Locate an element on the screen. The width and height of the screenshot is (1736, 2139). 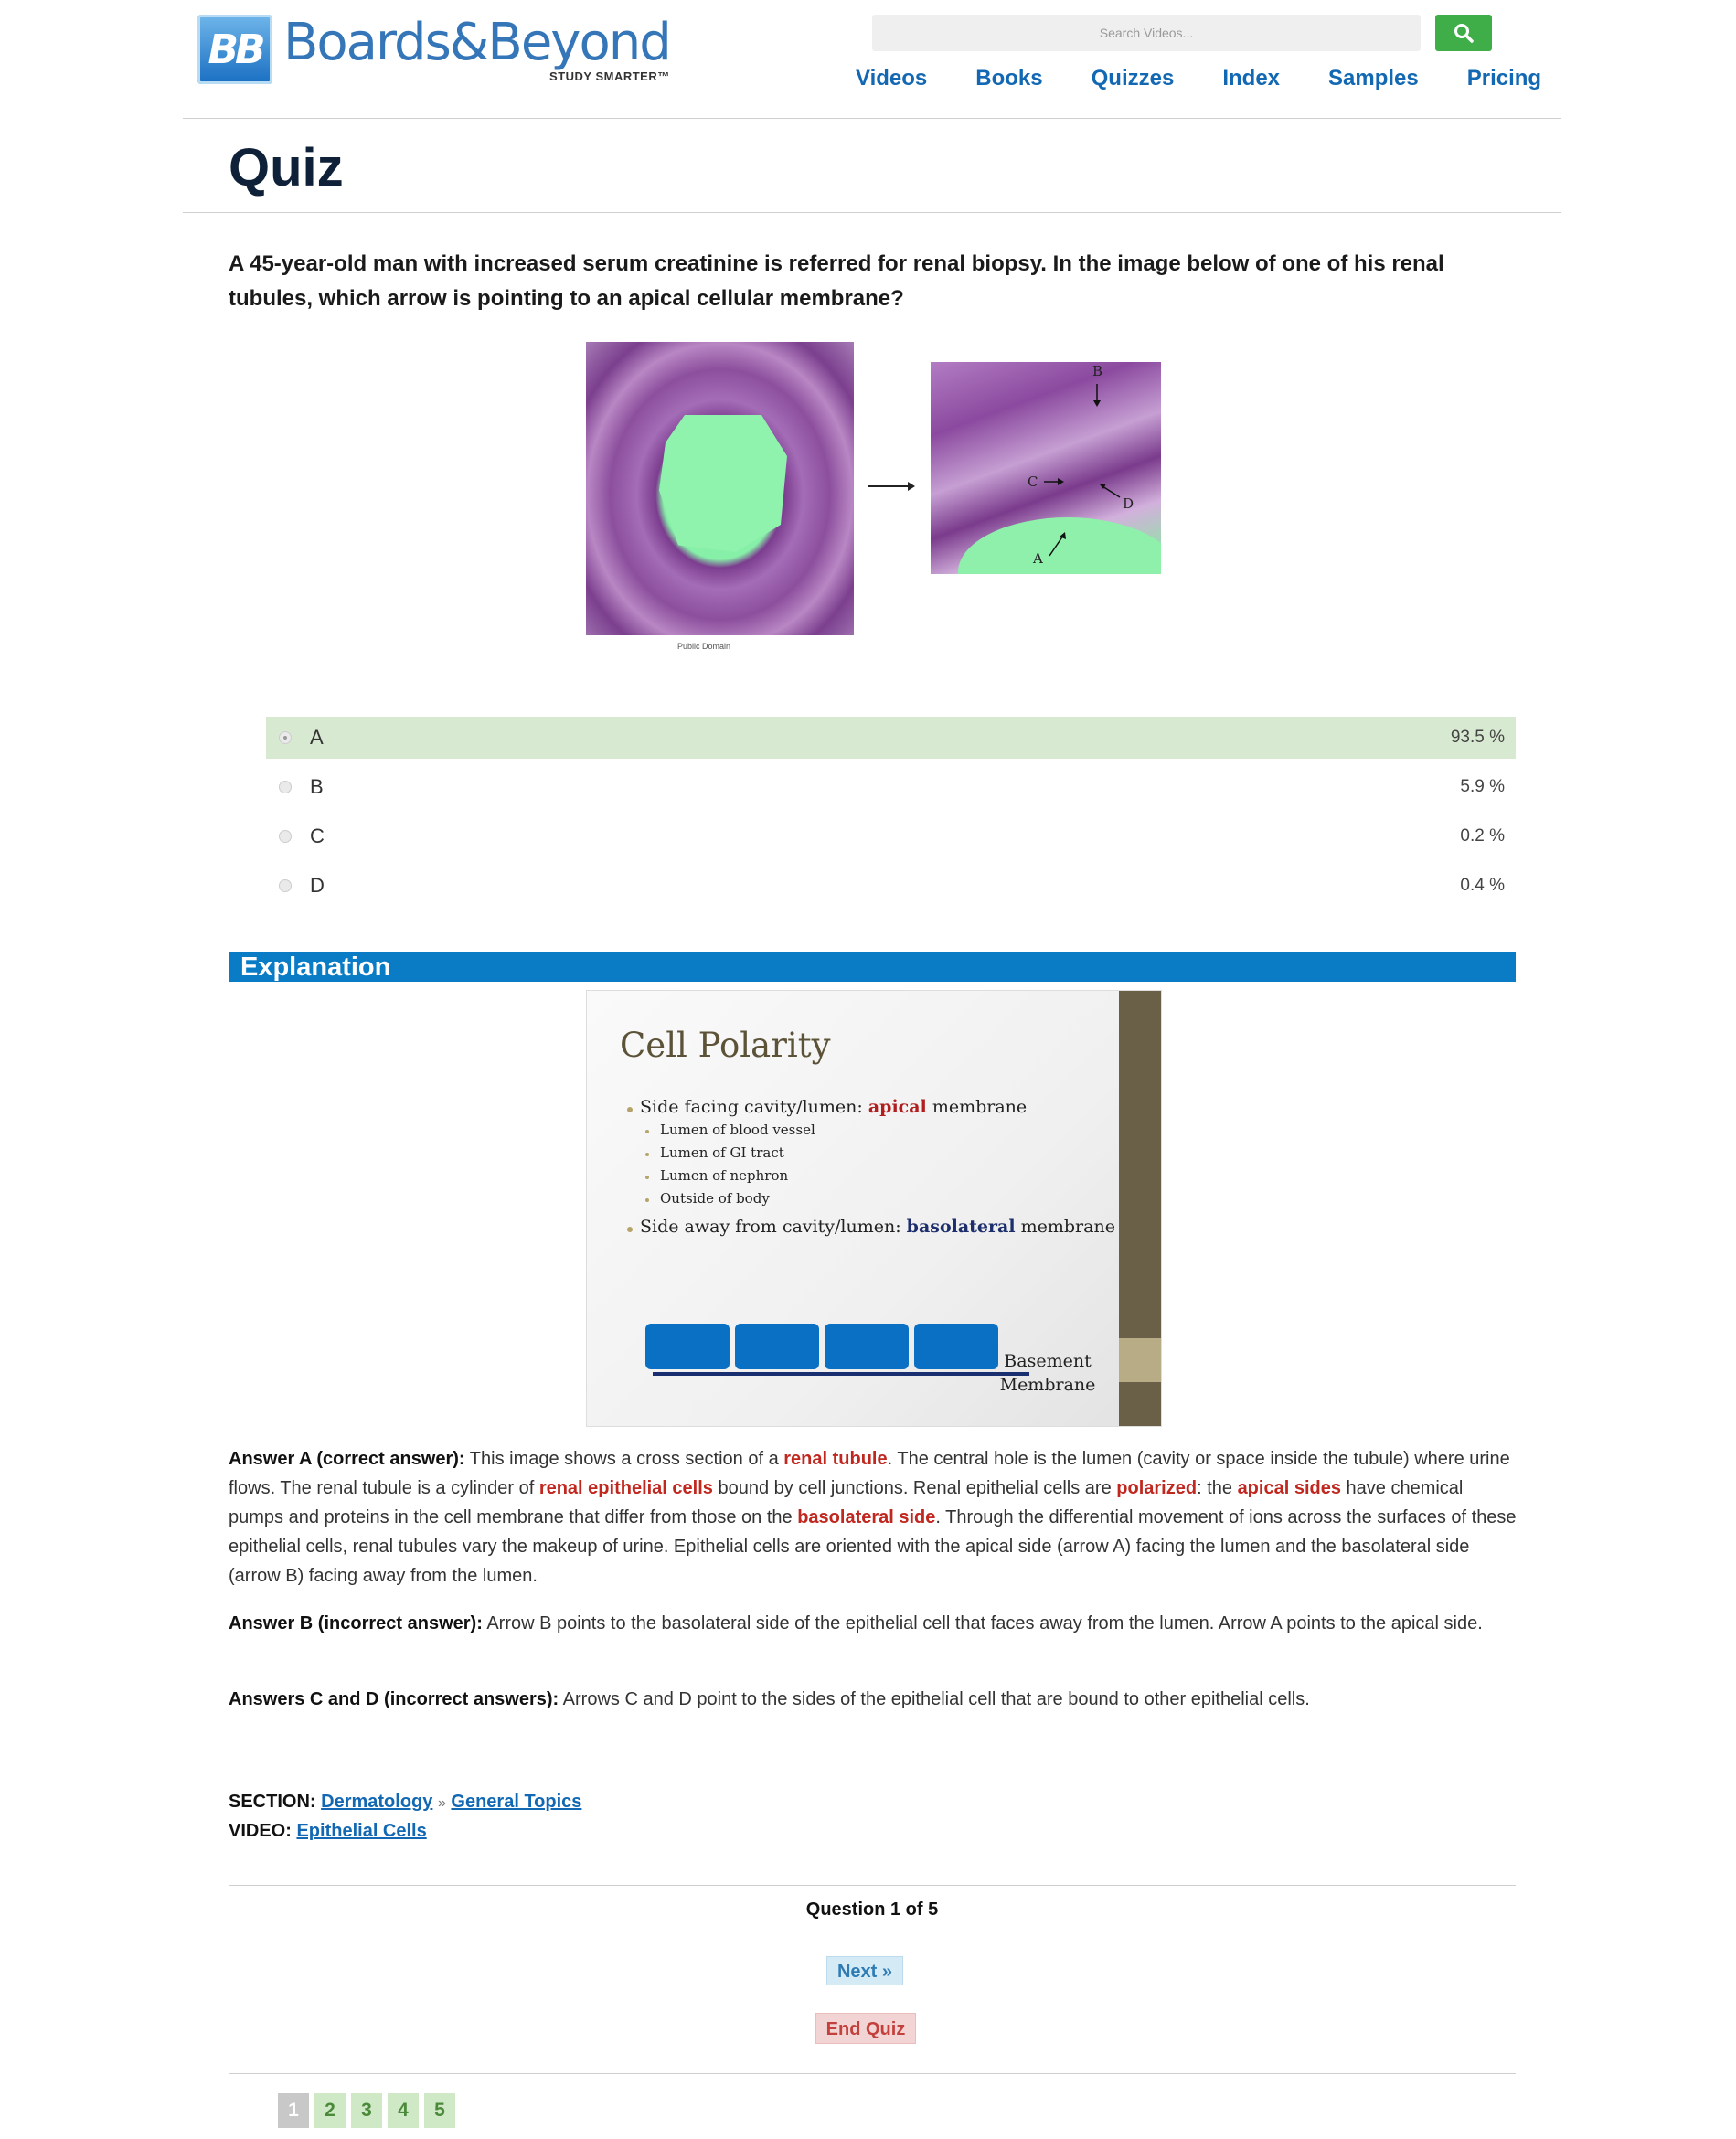
tubule-lumen is located at coordinates (723, 483).